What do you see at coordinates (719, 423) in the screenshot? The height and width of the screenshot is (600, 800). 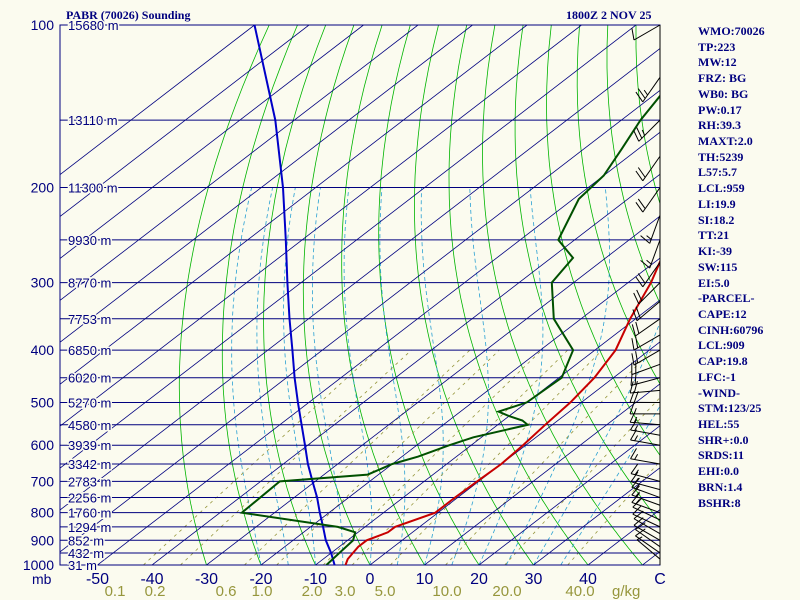 I see `stat-item: HEL:55` at bounding box center [719, 423].